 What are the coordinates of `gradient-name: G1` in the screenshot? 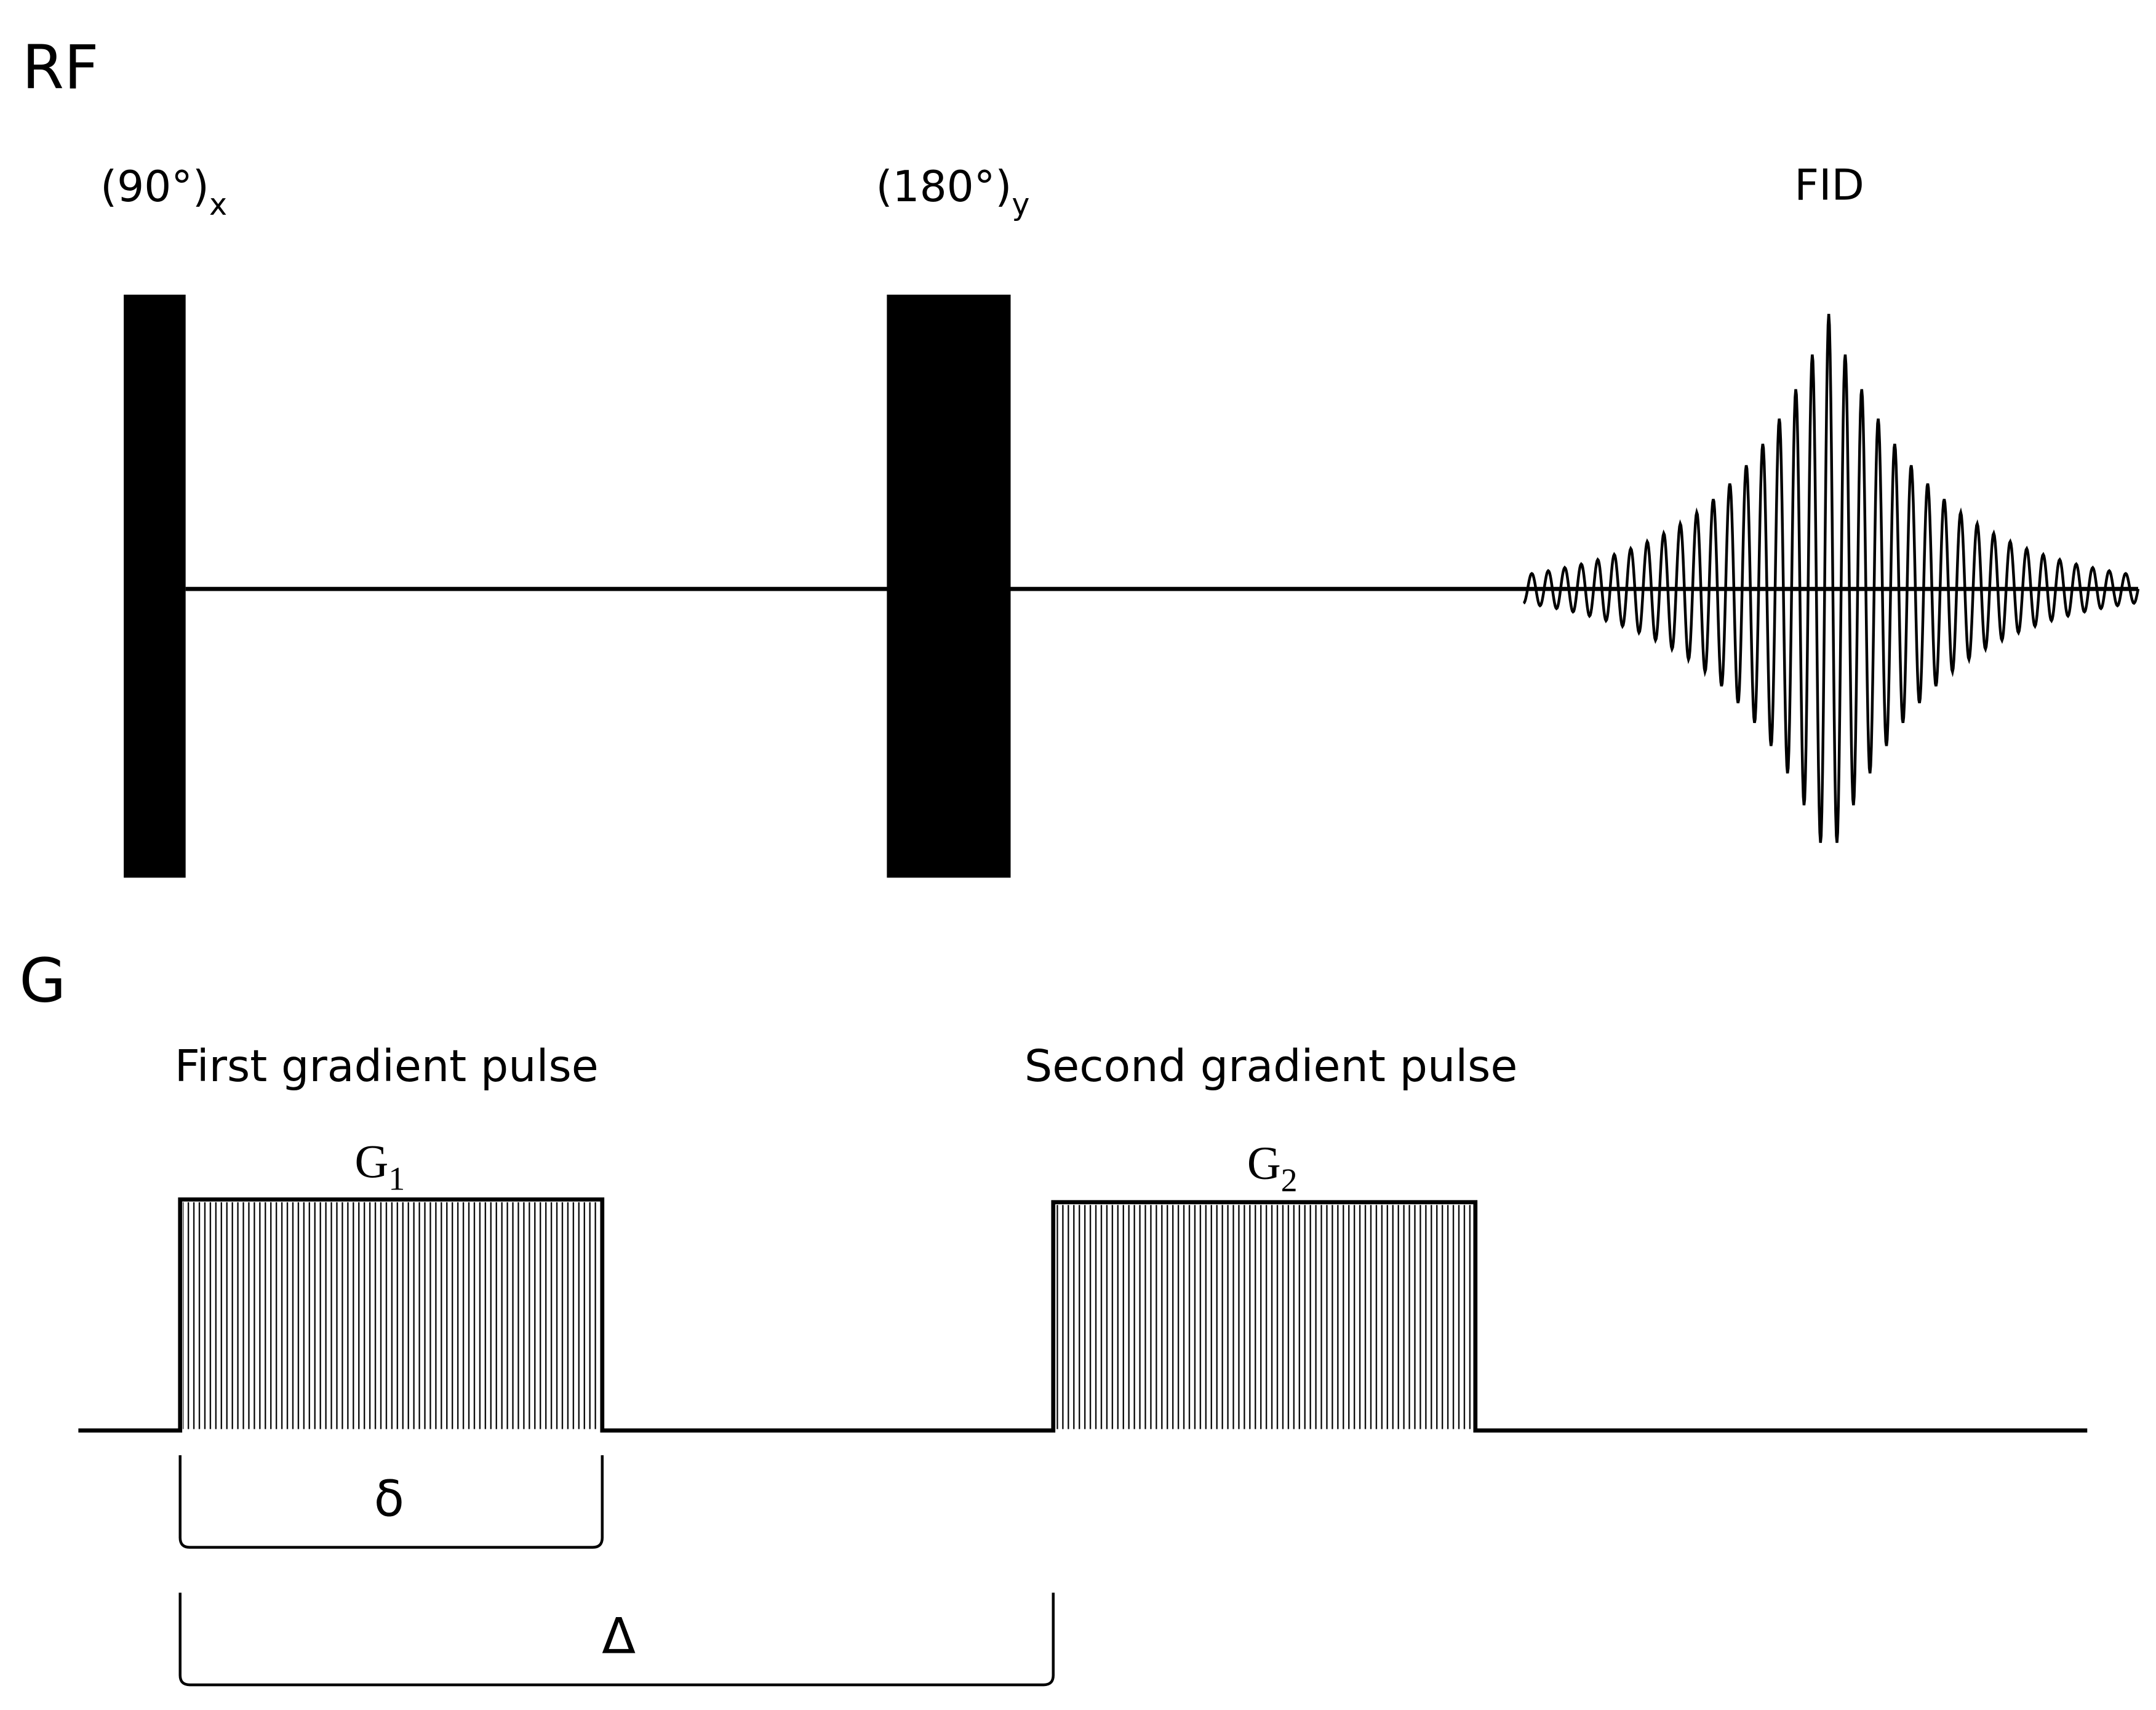 It's located at (380, 1167).